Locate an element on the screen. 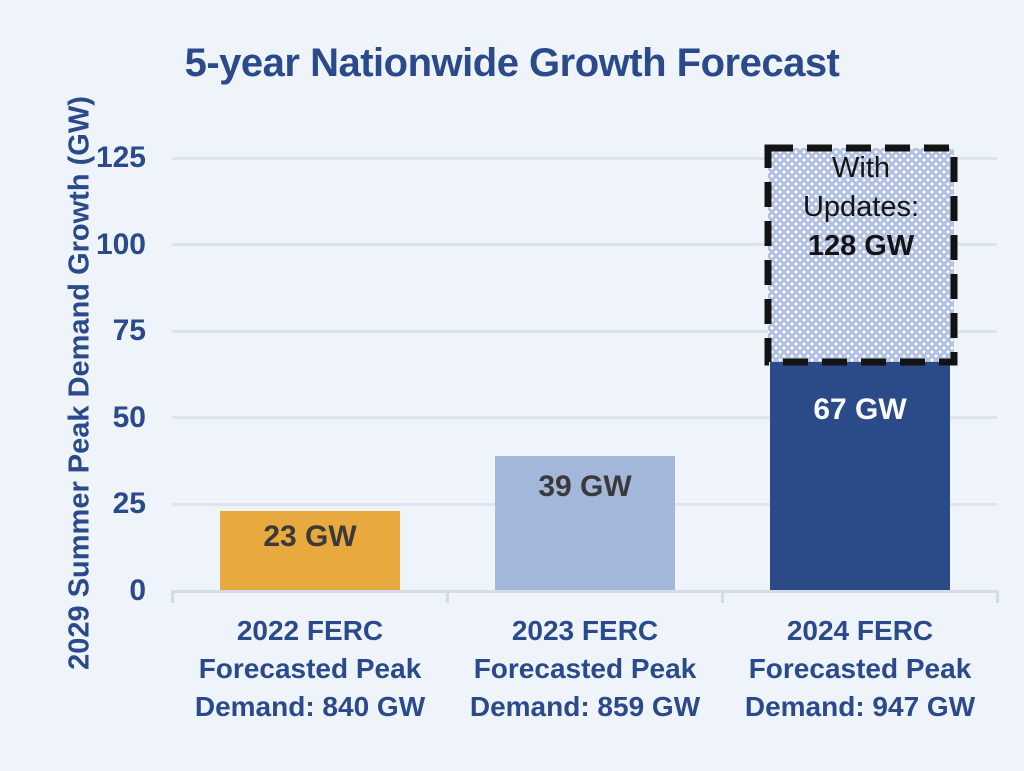  bar-value-label: 39 GW is located at coordinates (585, 486).